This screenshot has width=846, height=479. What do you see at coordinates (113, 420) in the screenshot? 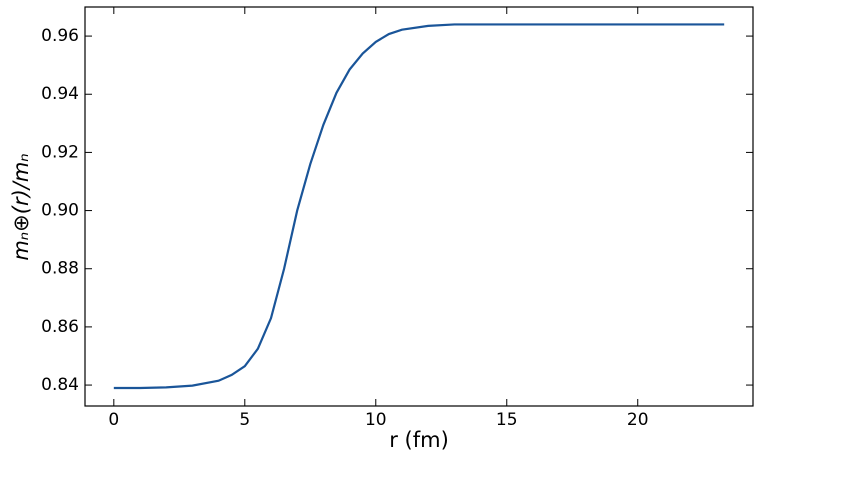
I see `x-tick-label: 0` at bounding box center [113, 420].